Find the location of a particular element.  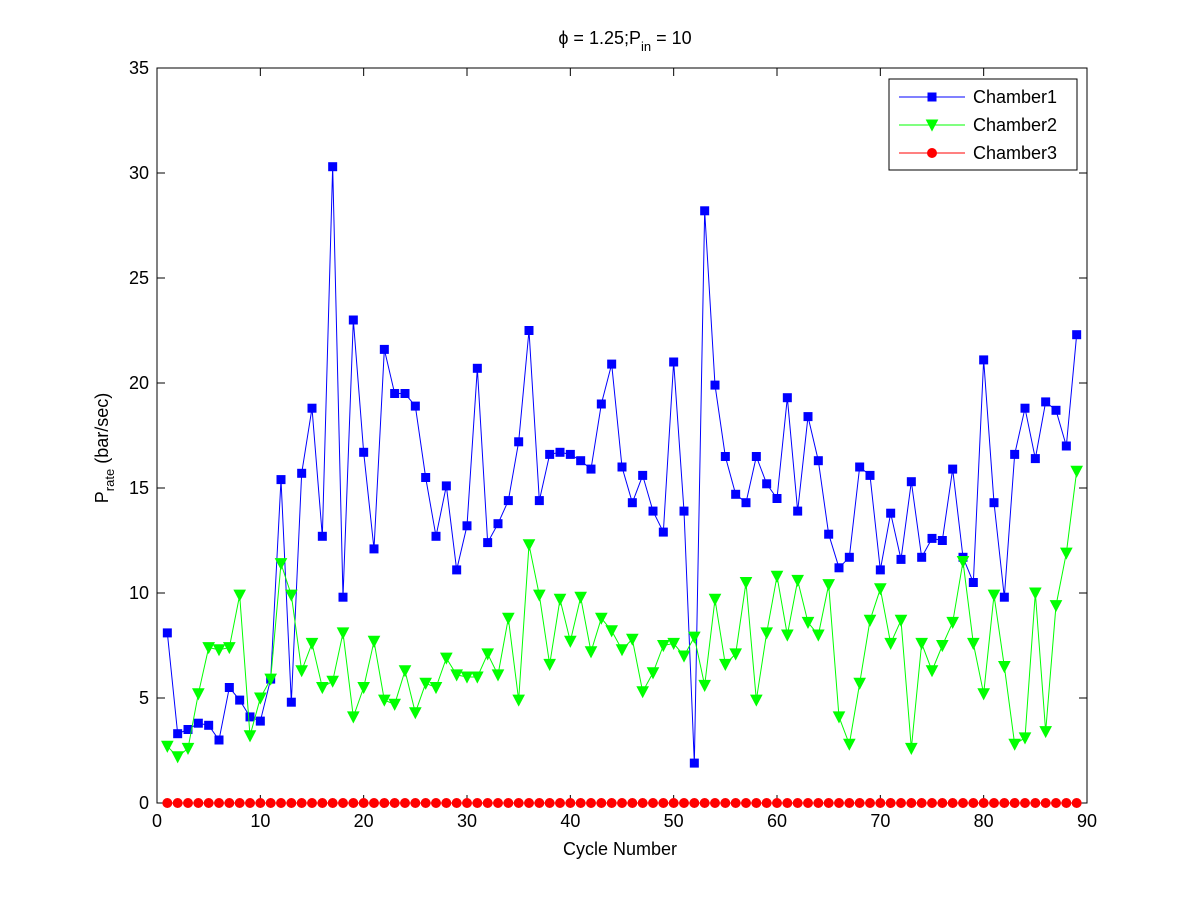

y-tick-label: 0 is located at coordinates (144, 803).